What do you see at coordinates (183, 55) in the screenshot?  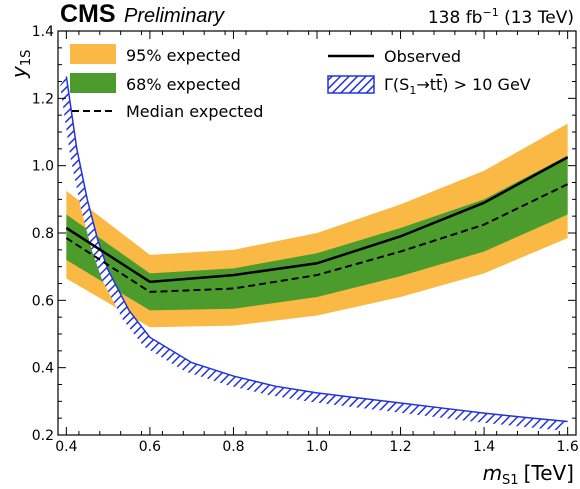 I see `legend-label-95: 95% expected` at bounding box center [183, 55].